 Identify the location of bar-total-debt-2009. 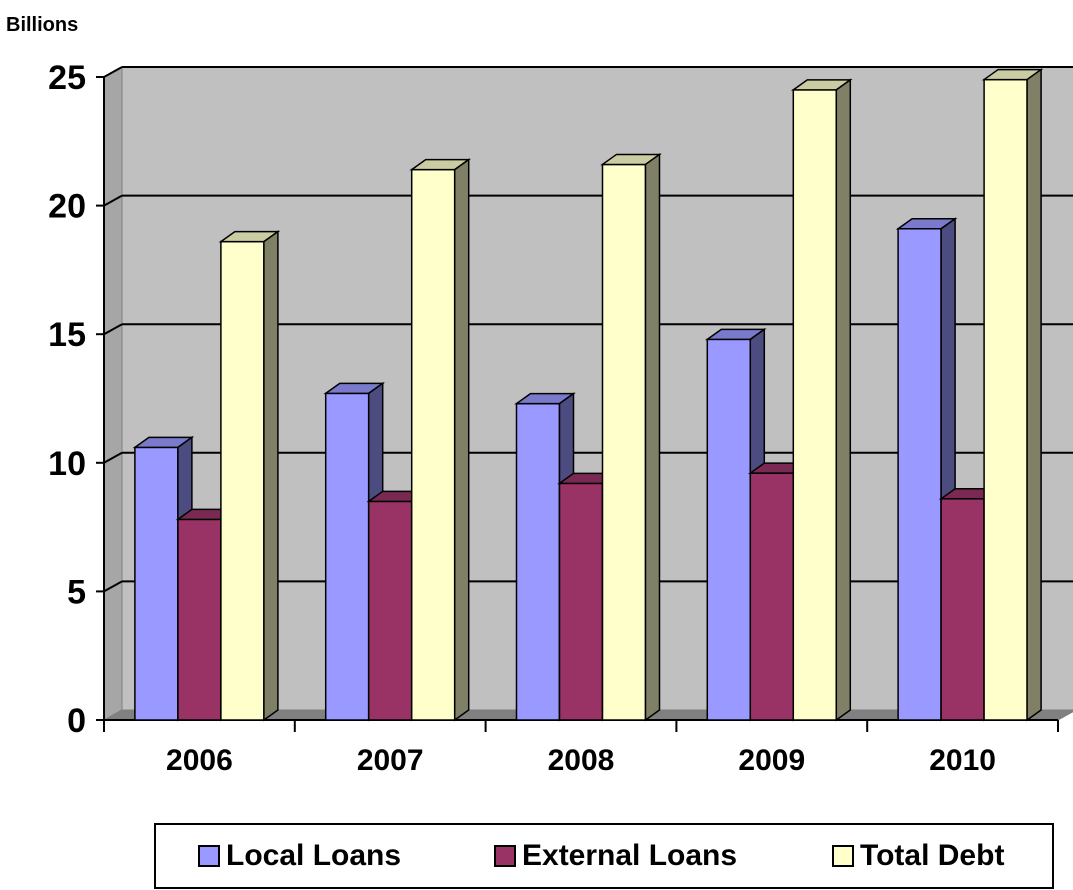
(821, 400).